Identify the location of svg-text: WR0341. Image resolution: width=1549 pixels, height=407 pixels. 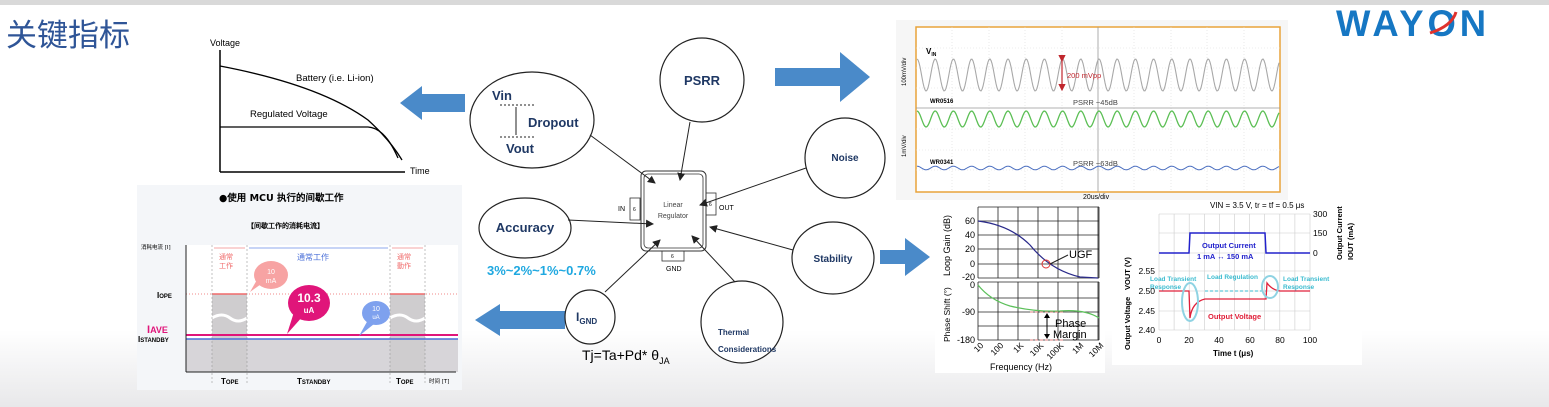
(942, 163).